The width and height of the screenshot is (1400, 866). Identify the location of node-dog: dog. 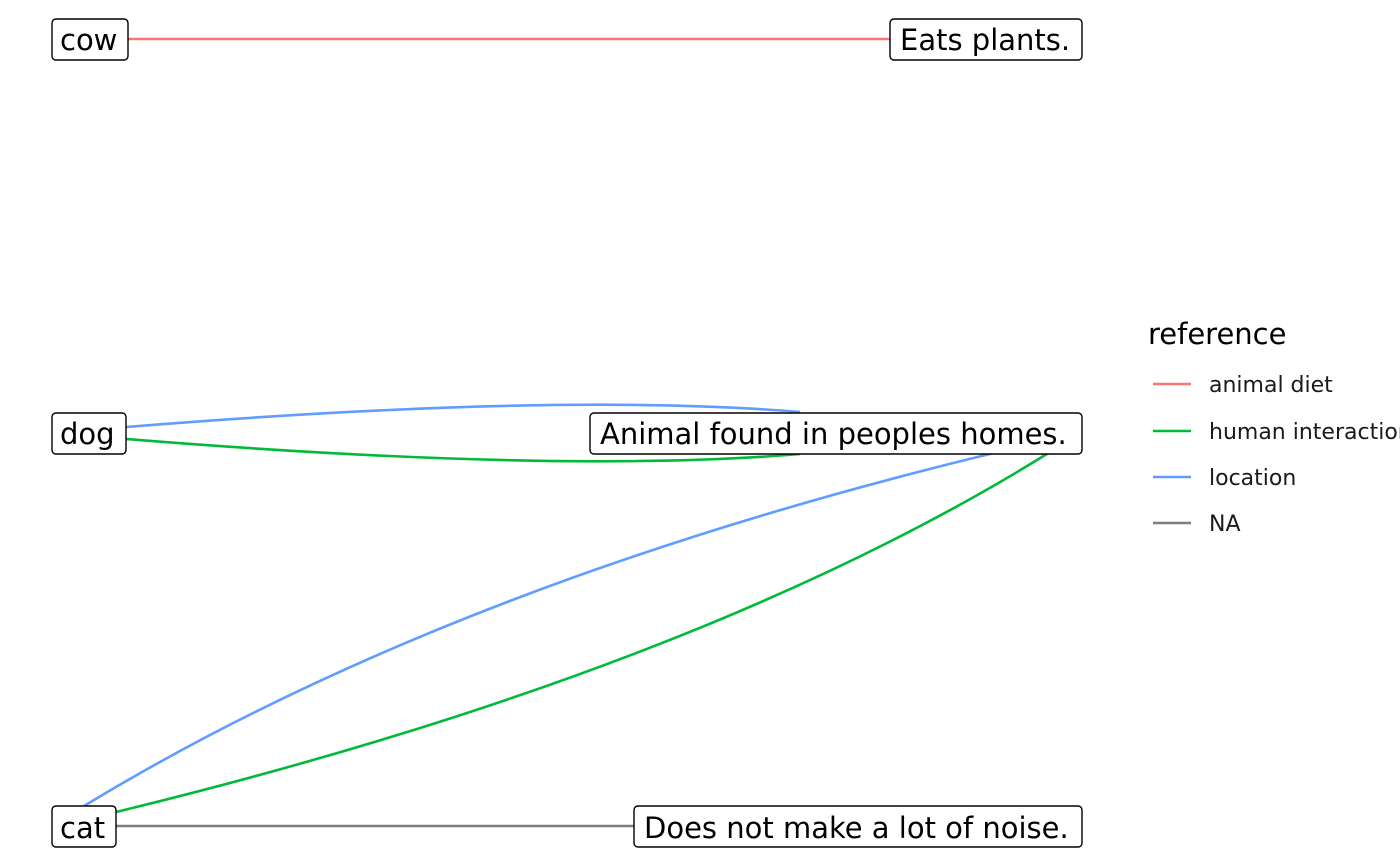
(89, 433).